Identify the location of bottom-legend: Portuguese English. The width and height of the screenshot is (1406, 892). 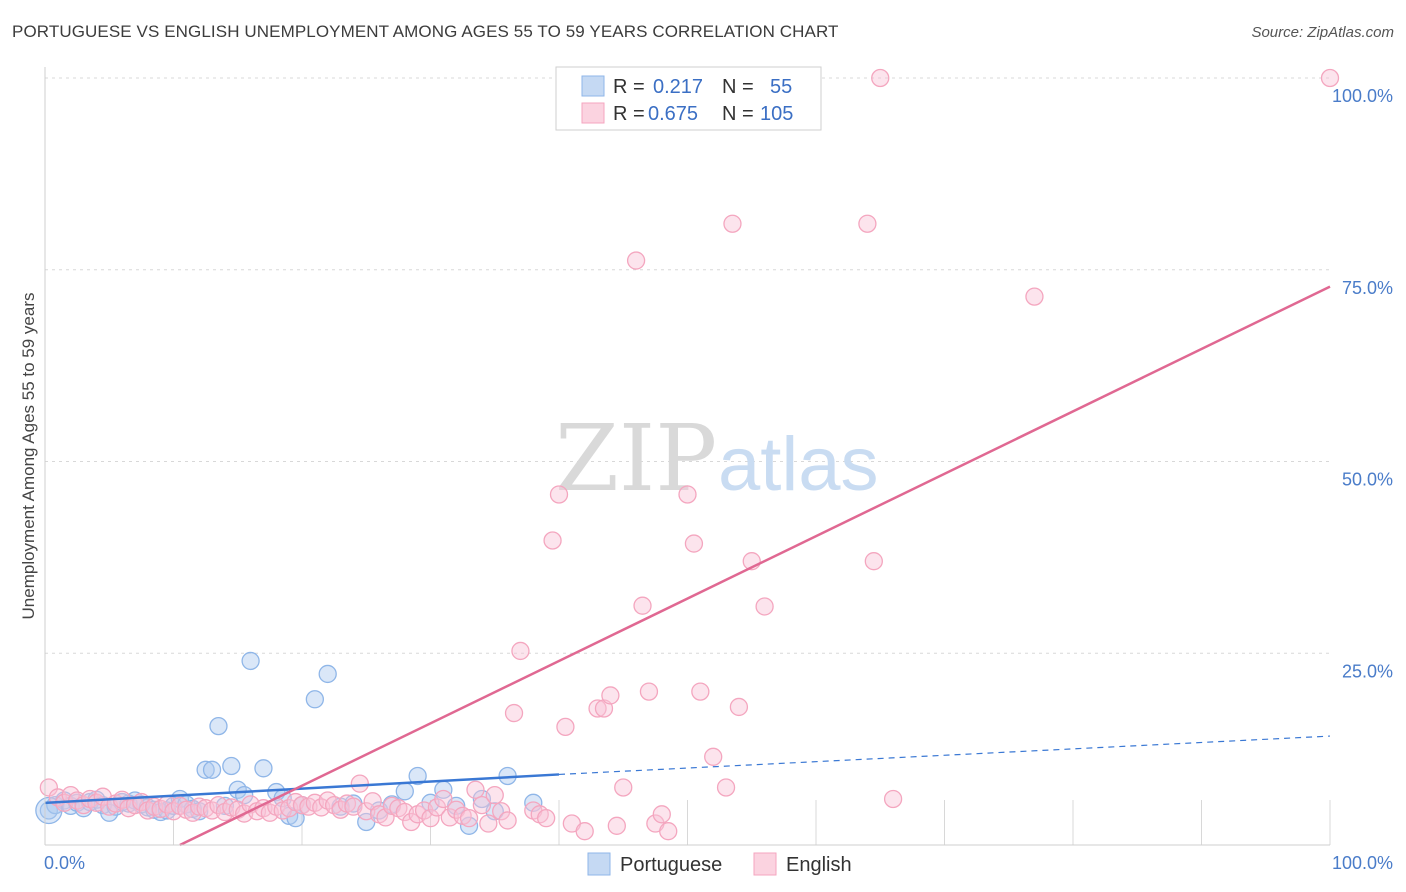
(719, 864).